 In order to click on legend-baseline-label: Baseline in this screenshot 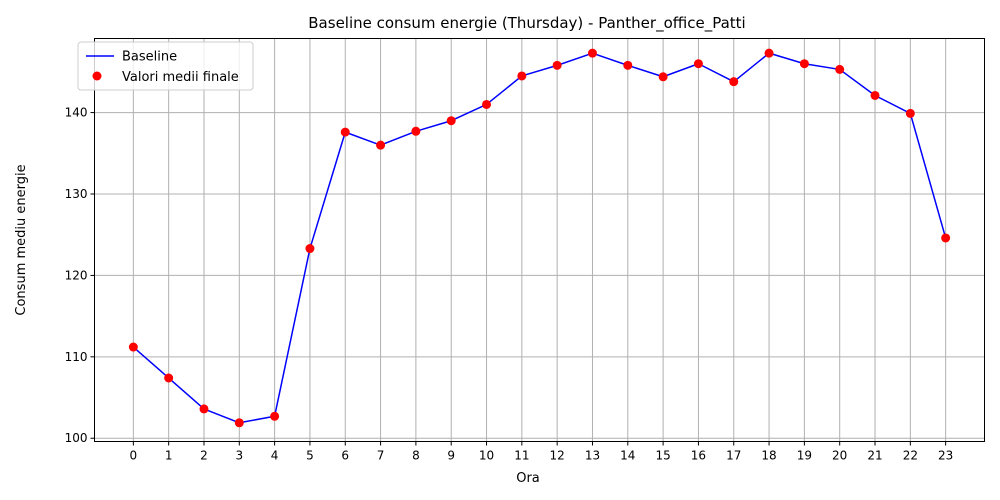, I will do `click(149, 57)`.